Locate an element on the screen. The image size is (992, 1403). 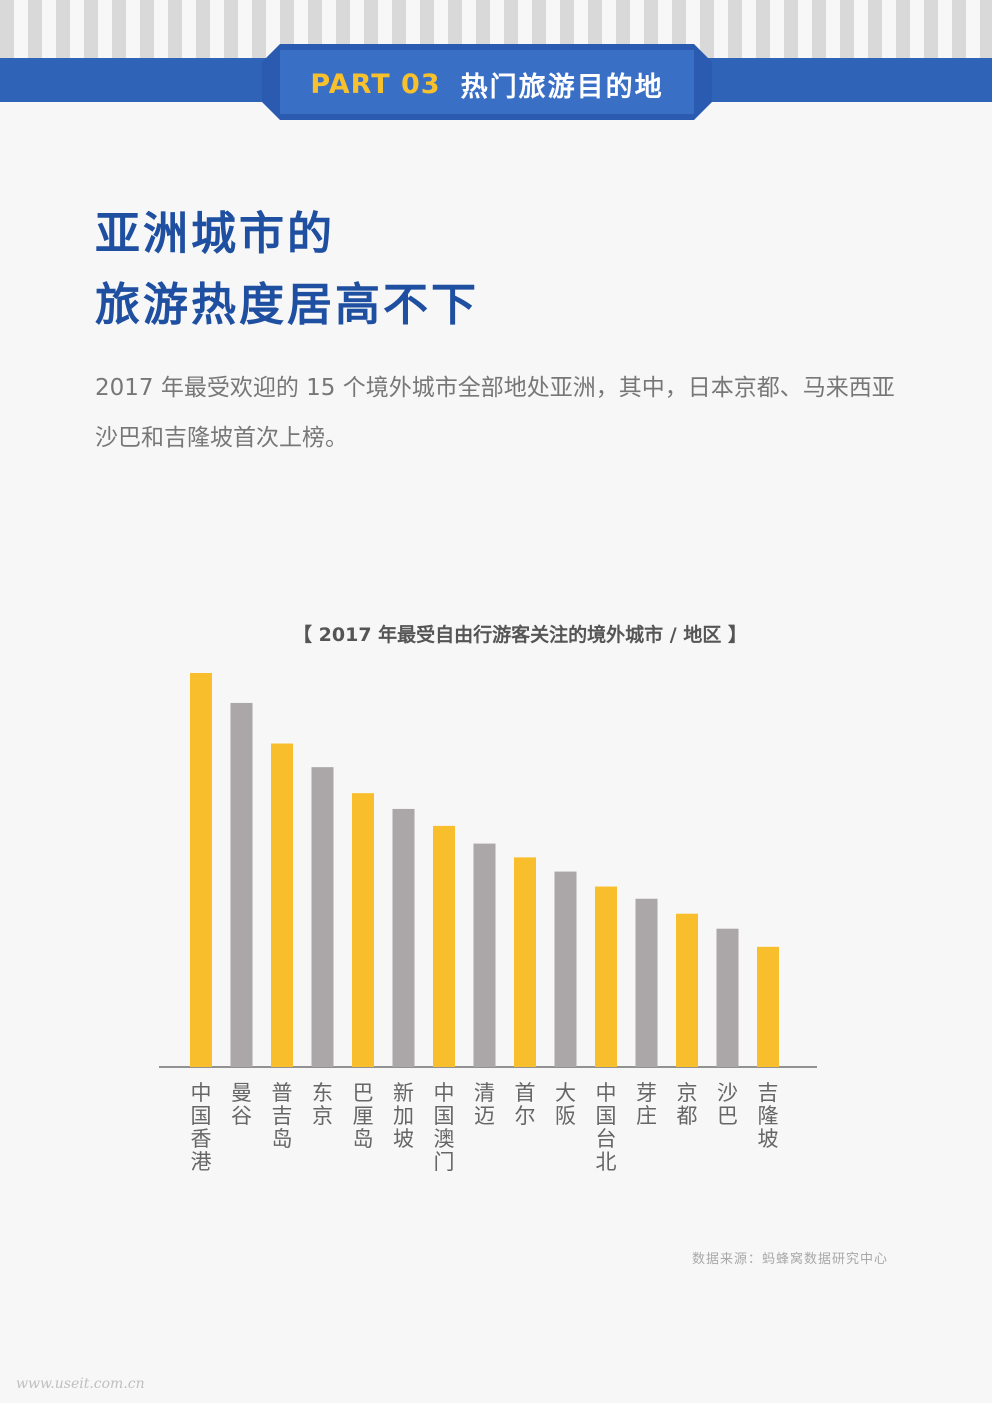
x-tick-label: 吉隆坡 is located at coordinates (768, 1116).